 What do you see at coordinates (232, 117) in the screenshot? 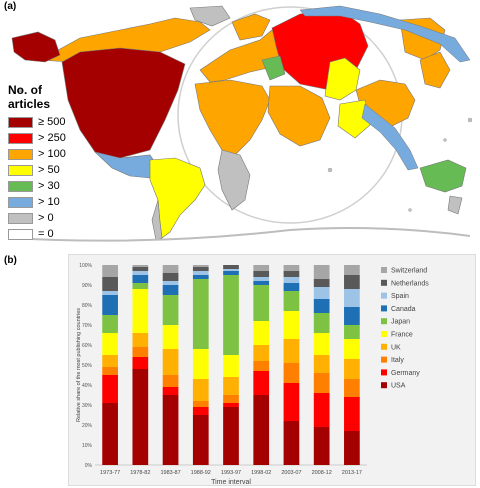
I see `region-africa-north` at bounding box center [232, 117].